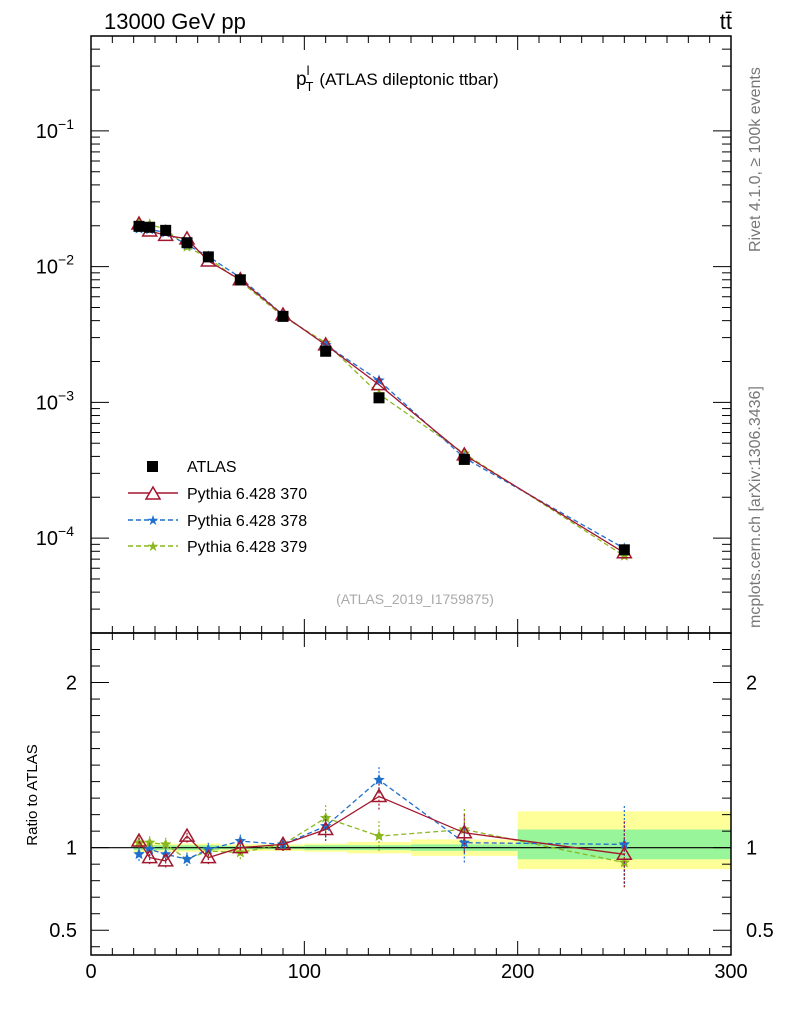 The width and height of the screenshot is (786, 1029). Describe the element at coordinates (247, 547) in the screenshot. I see `legend-label-379: Pythia 6.428 379` at that location.